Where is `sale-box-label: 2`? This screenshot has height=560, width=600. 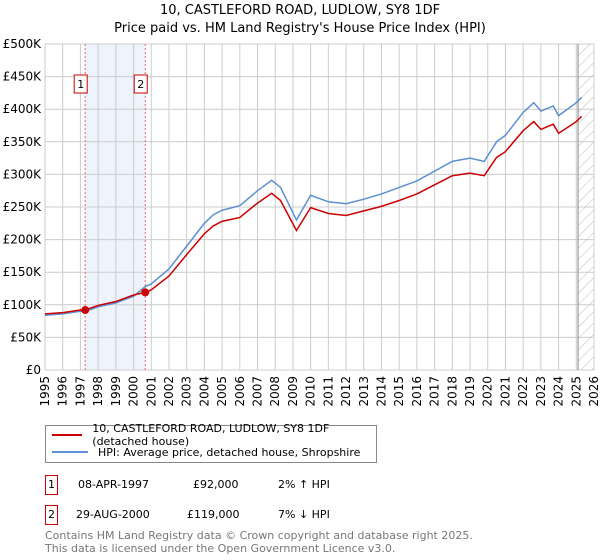
sale-box-label: 2 is located at coordinates (140, 84).